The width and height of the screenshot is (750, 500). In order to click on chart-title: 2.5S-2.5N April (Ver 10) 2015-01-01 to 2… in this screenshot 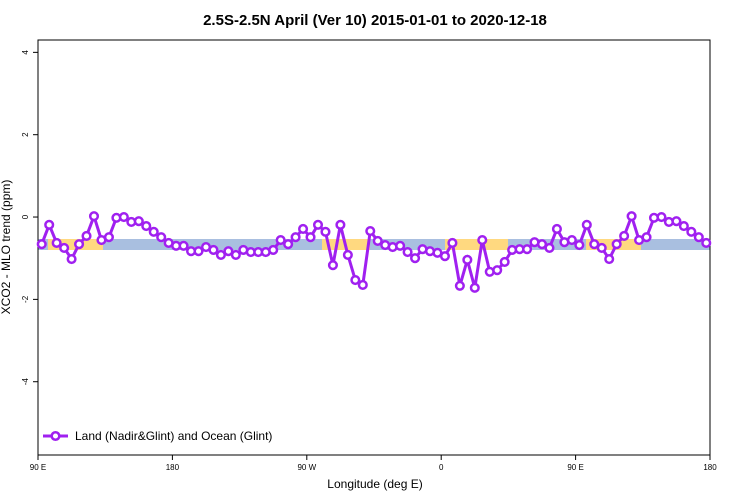, I will do `click(375, 20)`.